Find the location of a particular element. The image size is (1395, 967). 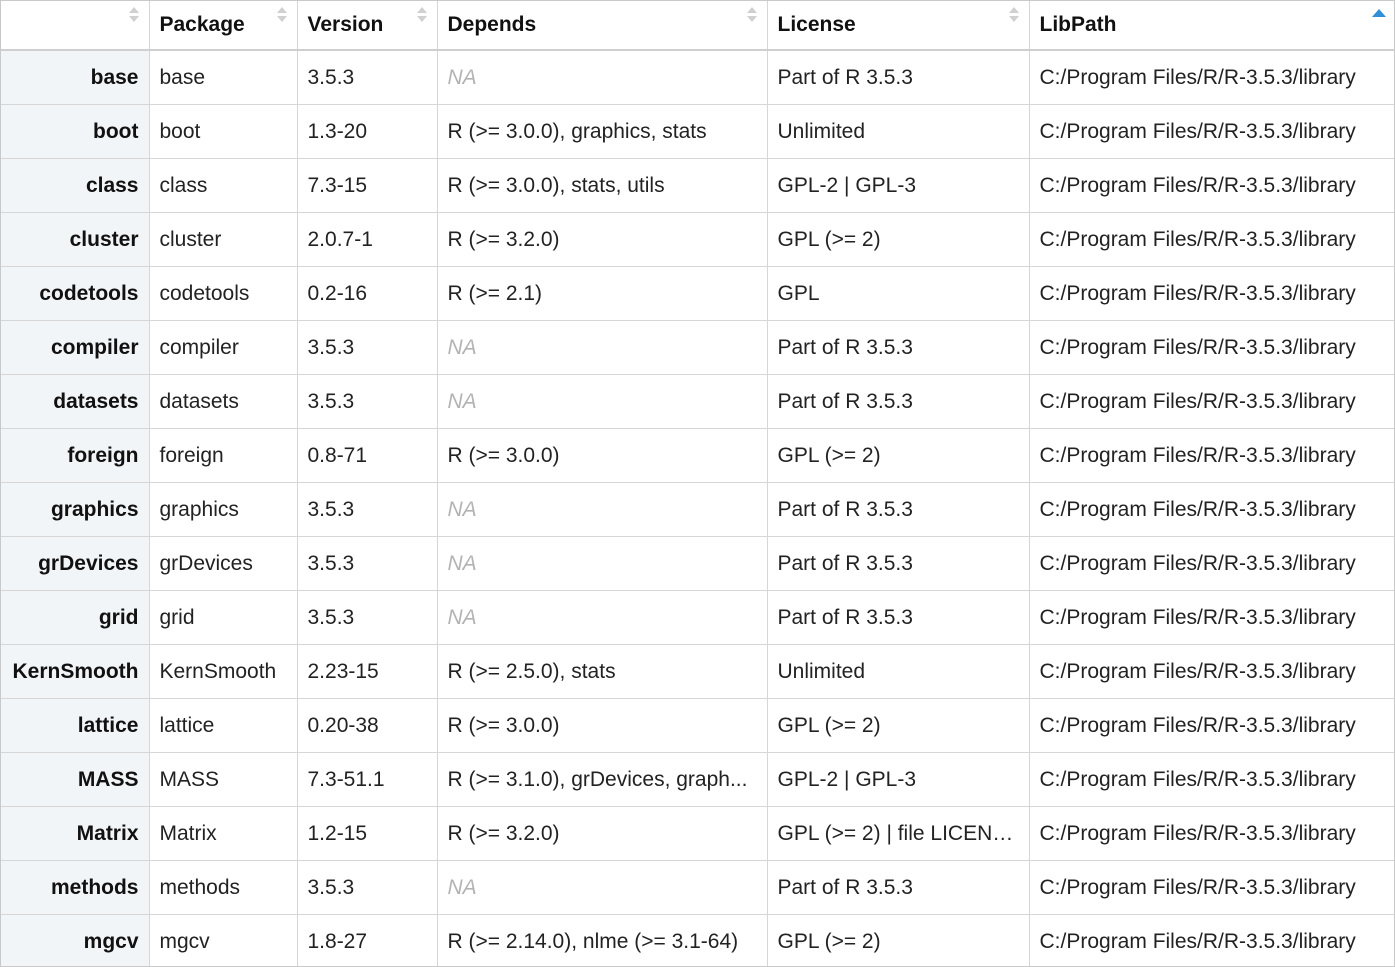

cell-rownames: compiler is located at coordinates (75, 347).